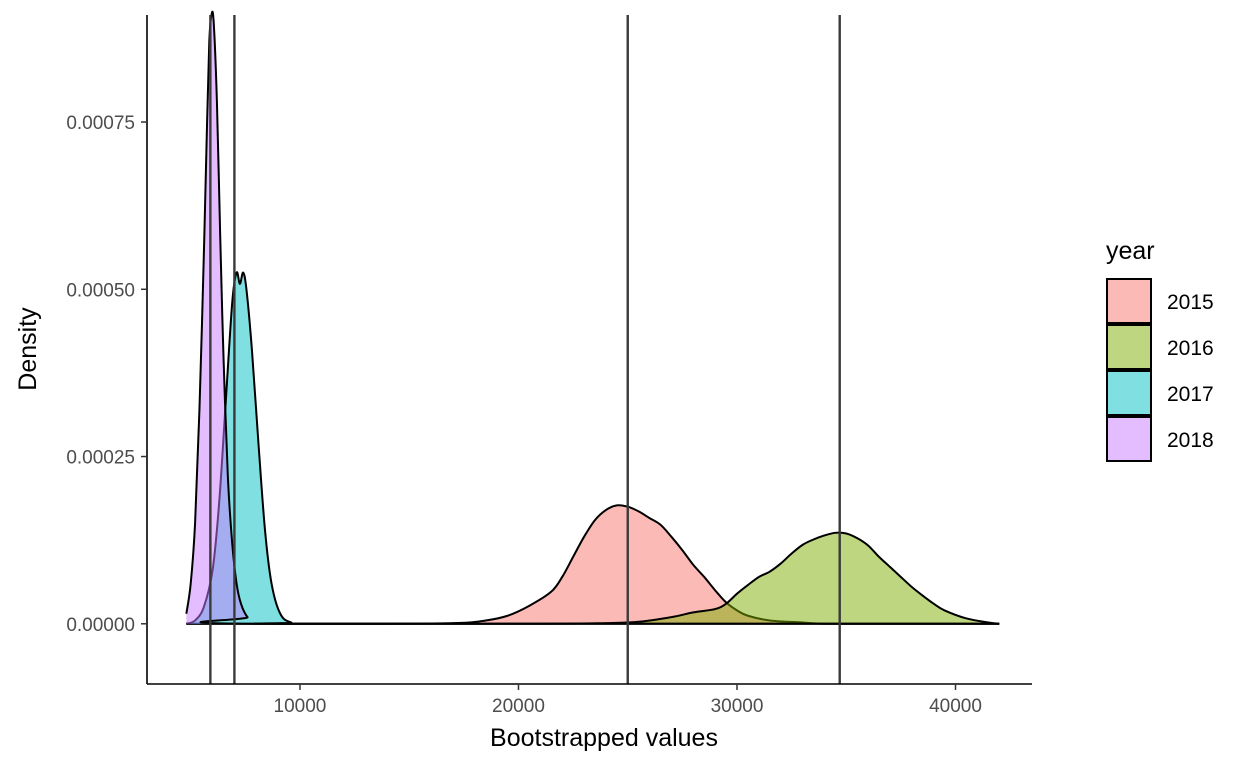 This screenshot has height=773, width=1248. I want to click on legend-title: year, so click(1130, 251).